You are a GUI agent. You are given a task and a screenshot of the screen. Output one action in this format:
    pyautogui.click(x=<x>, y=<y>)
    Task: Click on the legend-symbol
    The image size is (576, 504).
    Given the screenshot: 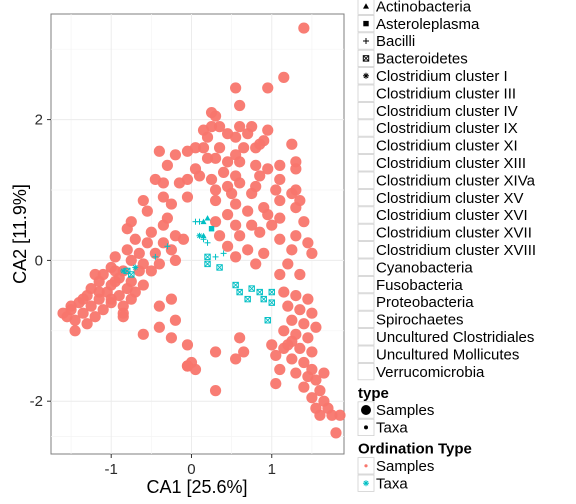 What is the action you would take?
    pyautogui.click(x=366, y=58)
    